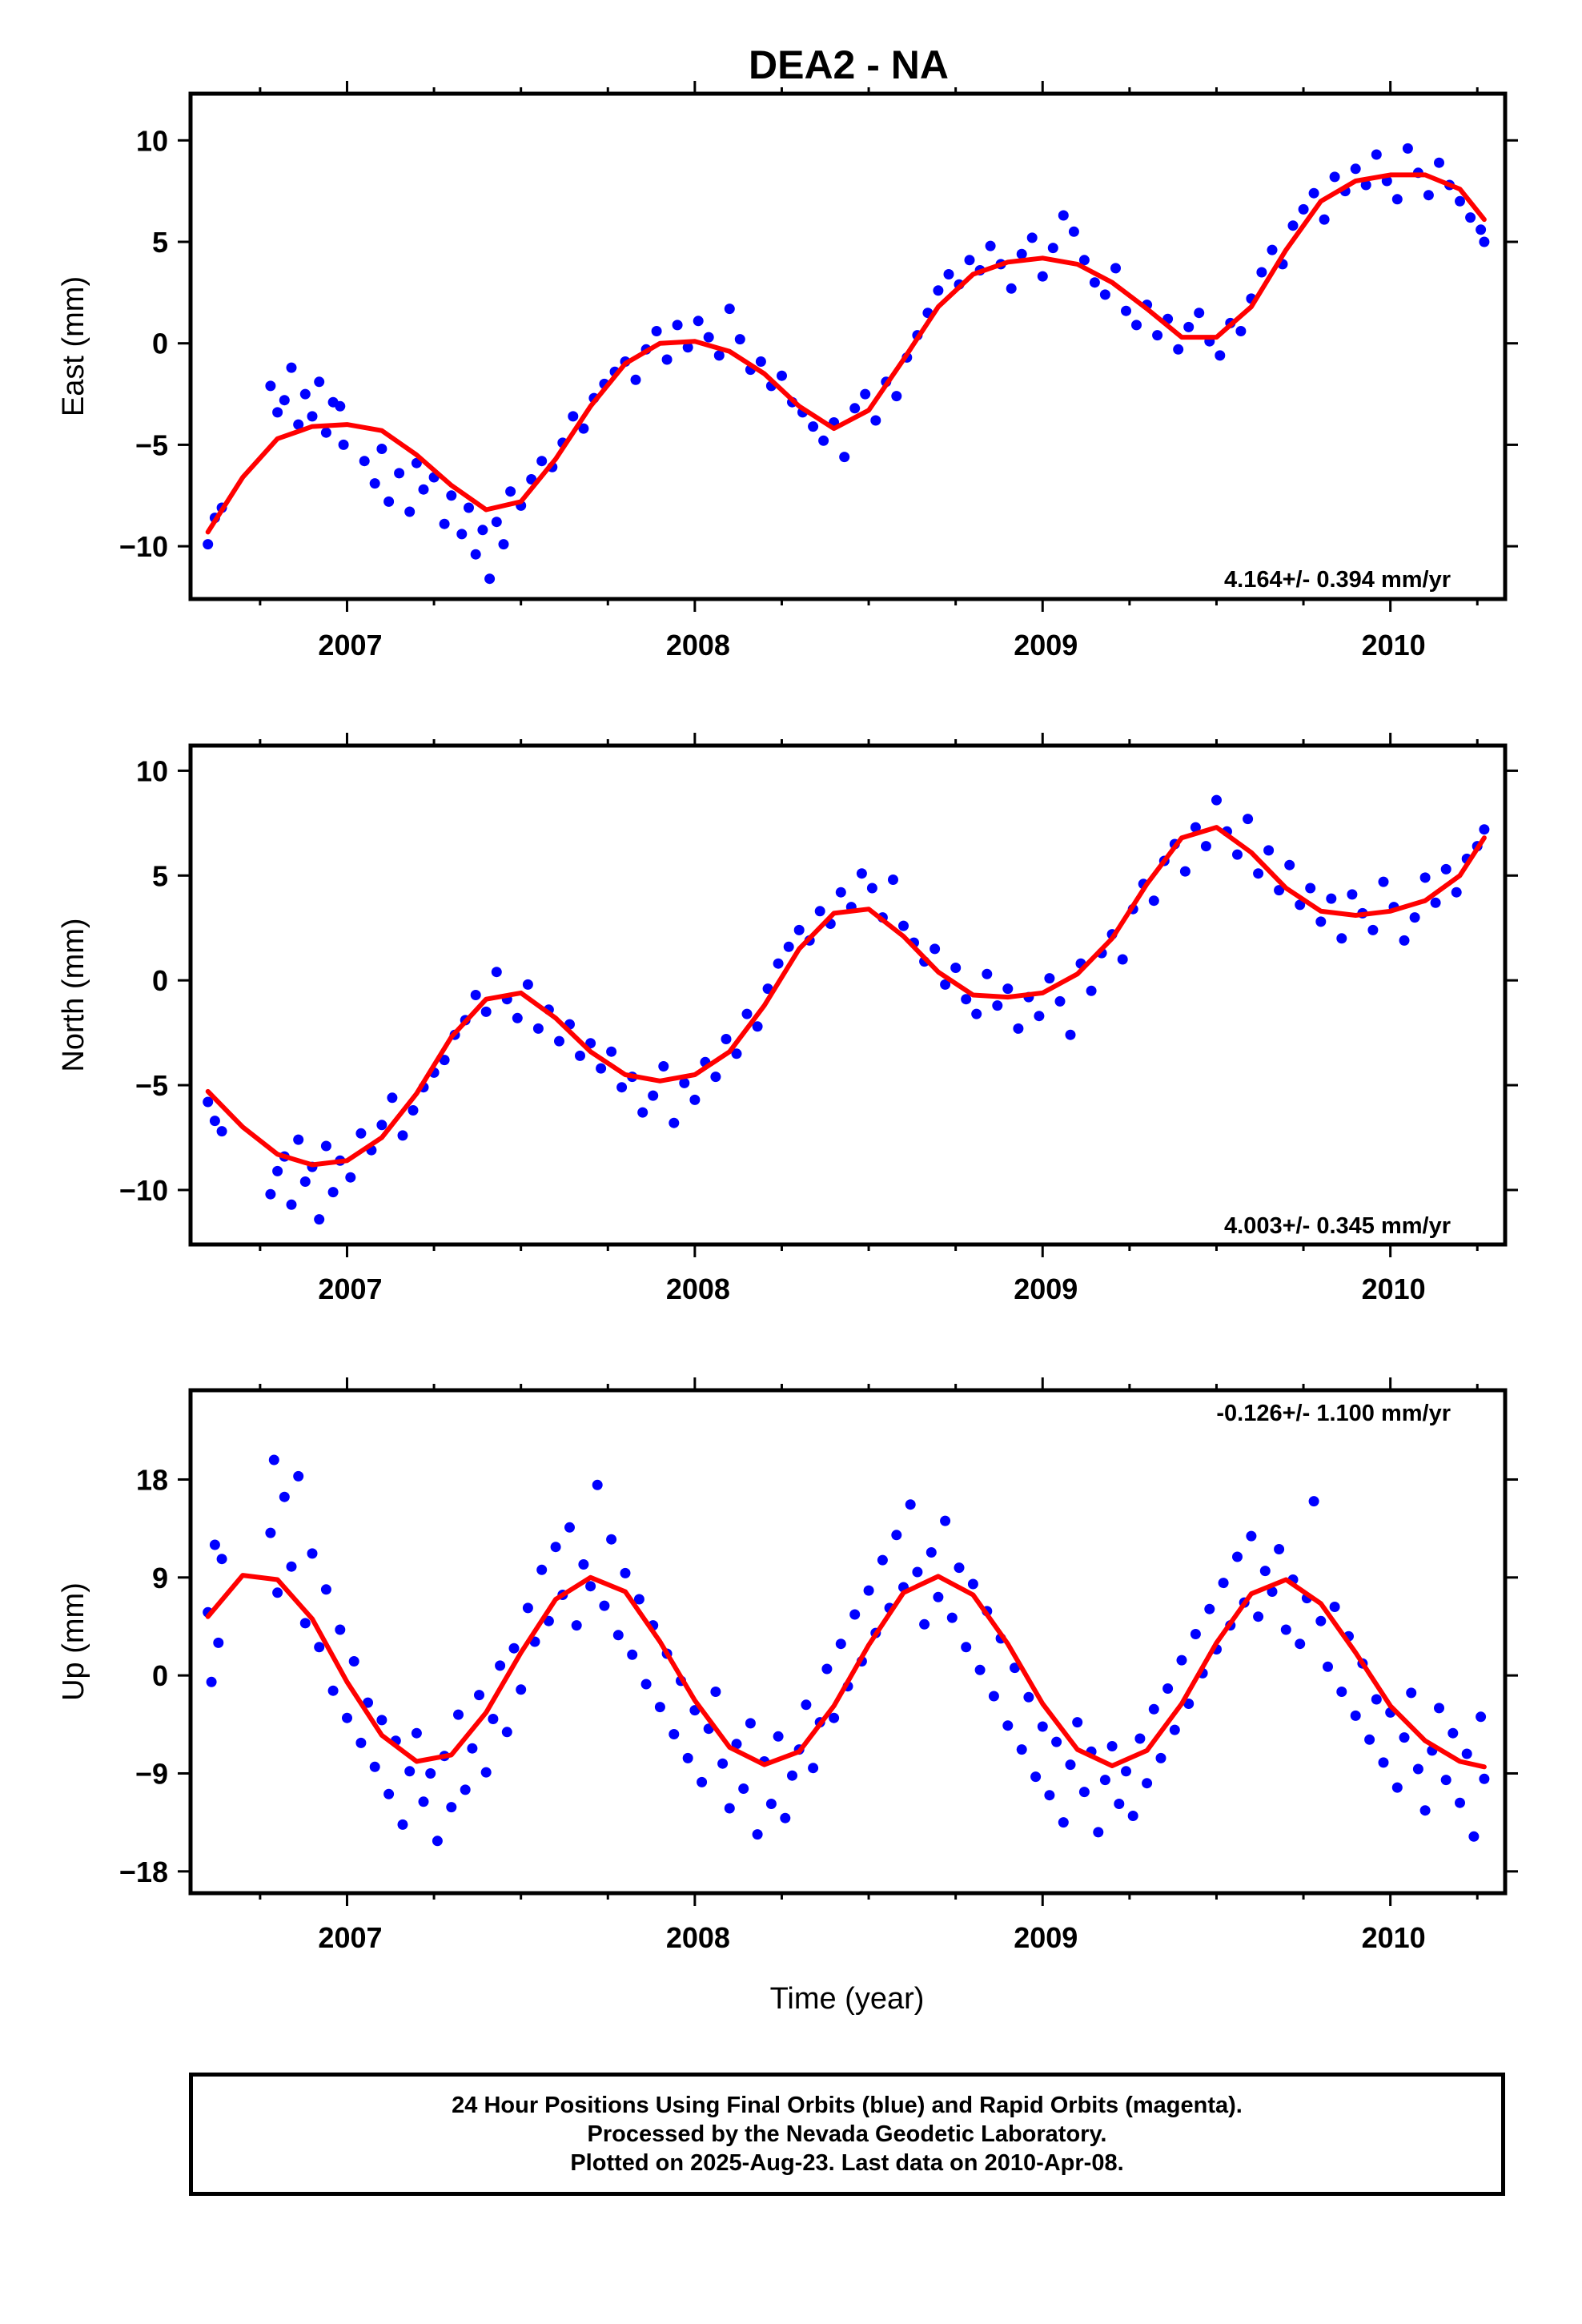 The image size is (1582, 2324). What do you see at coordinates (847, 1999) in the screenshot?
I see `x-axis-label: Time (year)` at bounding box center [847, 1999].